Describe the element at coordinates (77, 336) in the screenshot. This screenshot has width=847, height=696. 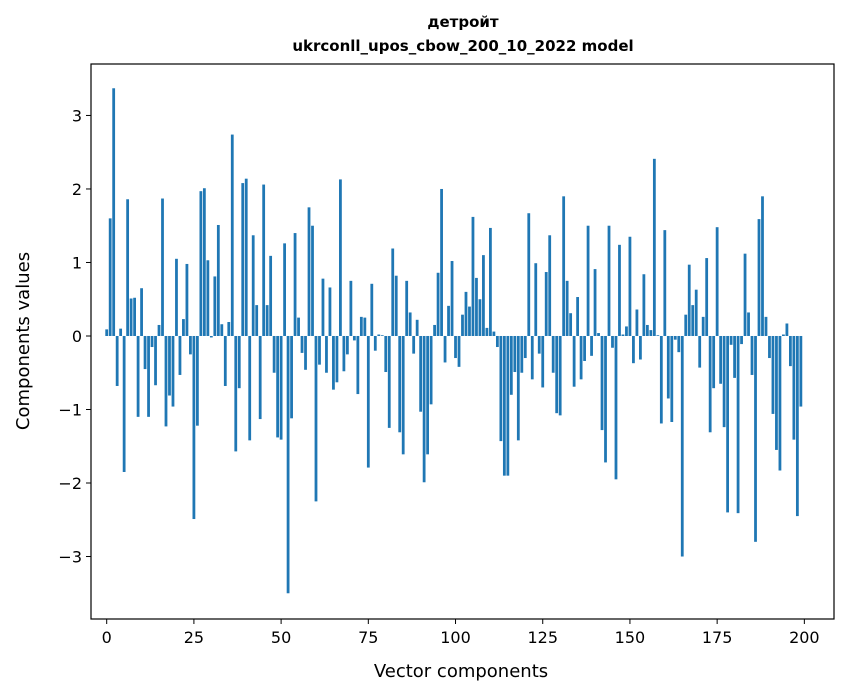
I see `y-tick-label-0: 0` at that location.